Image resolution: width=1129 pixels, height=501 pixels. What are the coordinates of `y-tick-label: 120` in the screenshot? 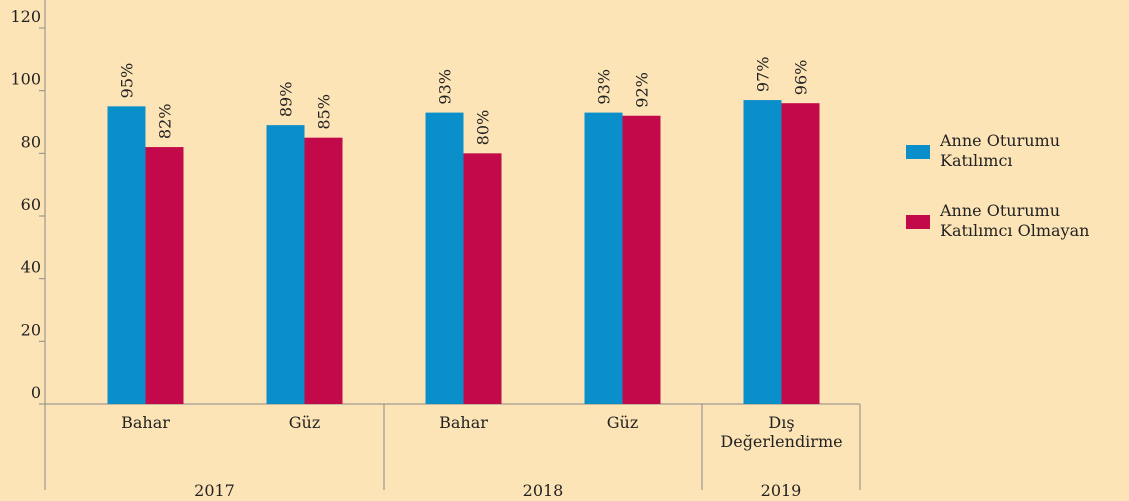 It's located at (25, 16).